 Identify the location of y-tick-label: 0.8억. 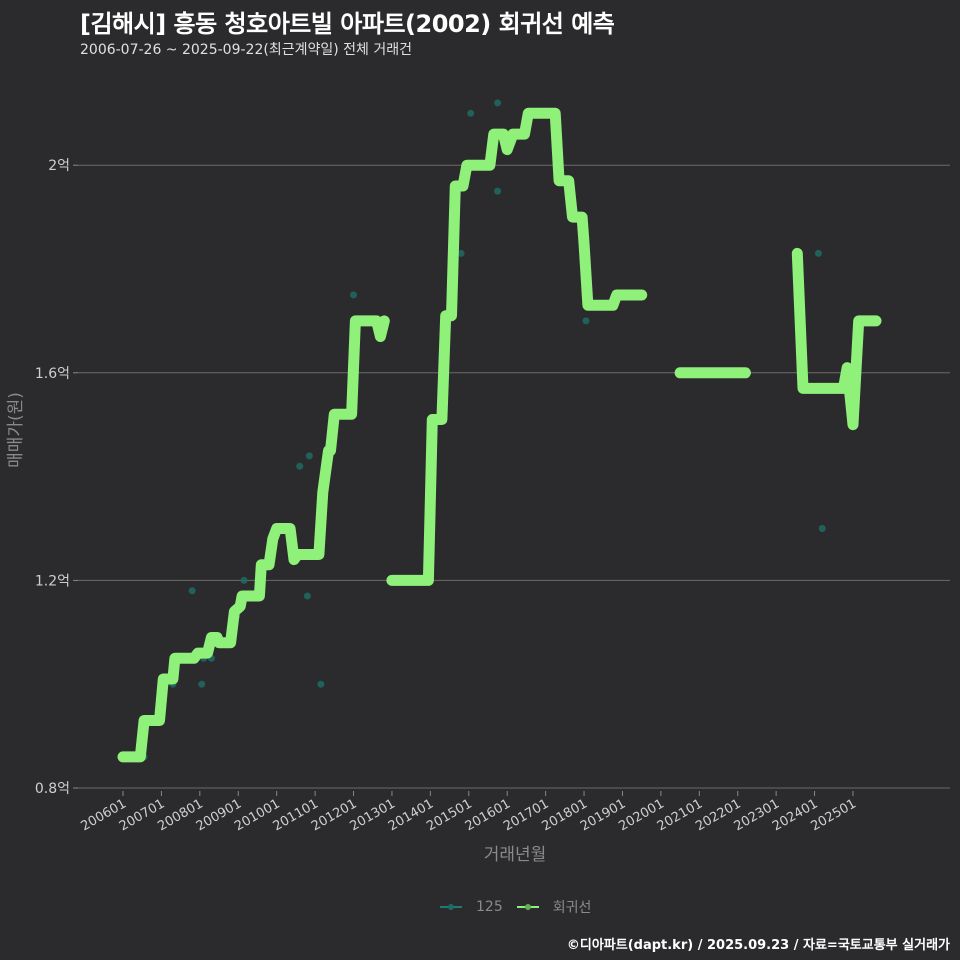
(52, 789).